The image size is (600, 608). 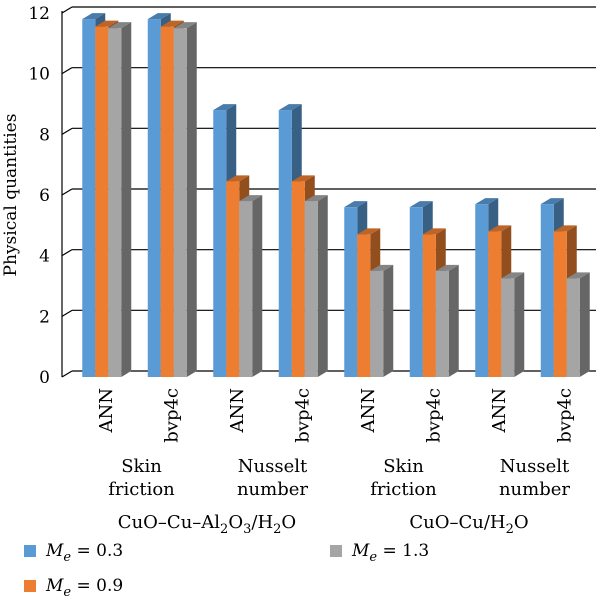 I want to click on quantity-group-label: friction, so click(x=141, y=489).